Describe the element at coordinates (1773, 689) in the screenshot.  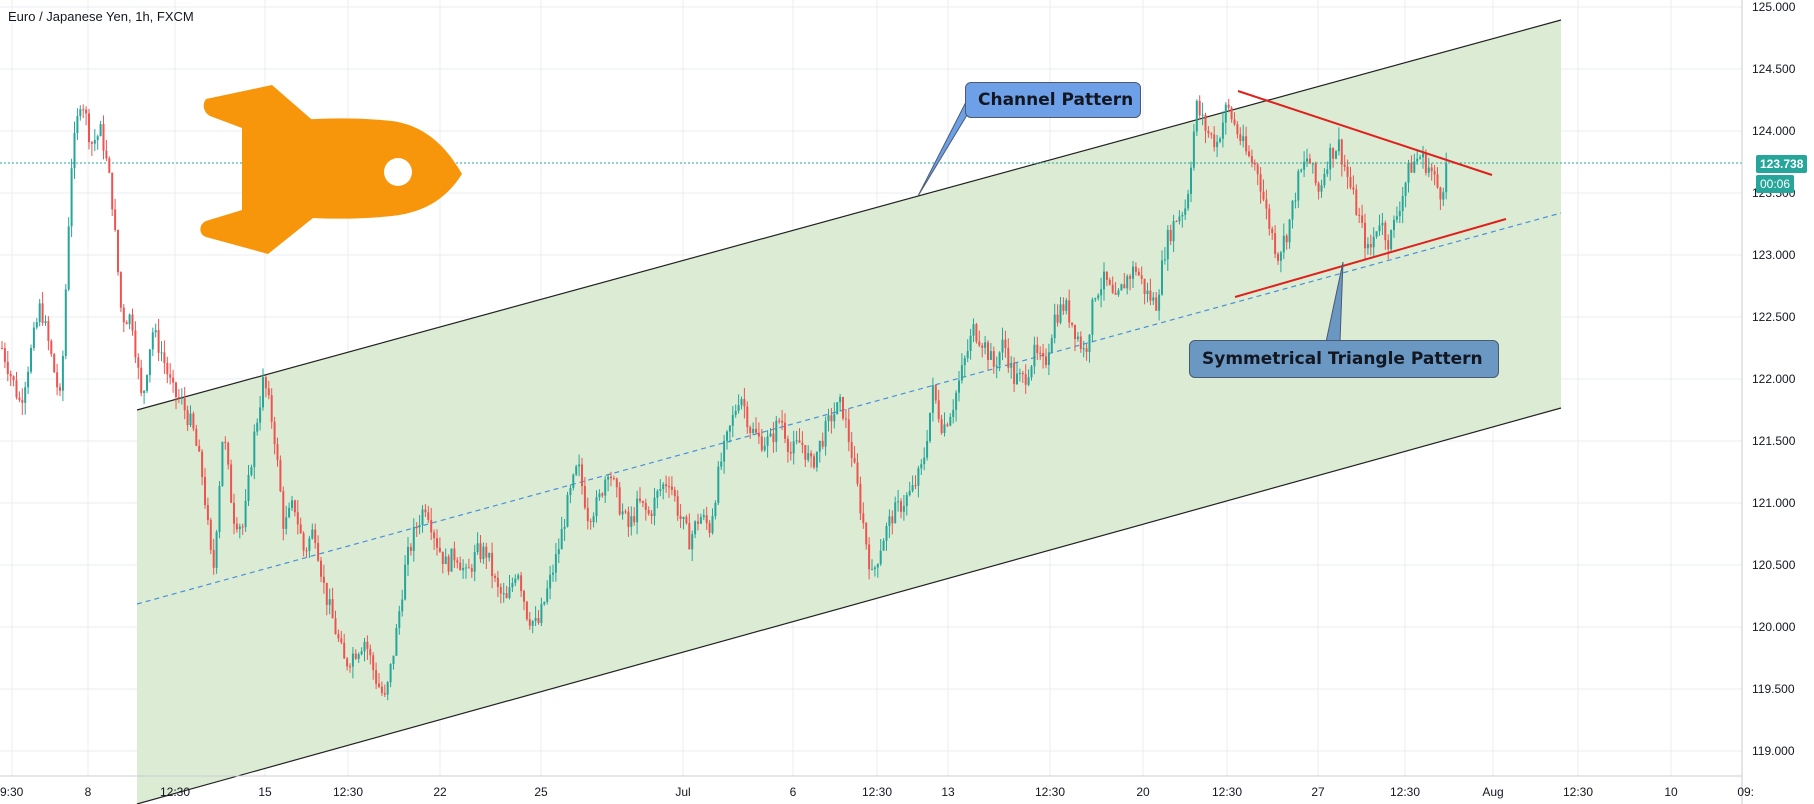
I see `price-tick-label: 119.500` at that location.